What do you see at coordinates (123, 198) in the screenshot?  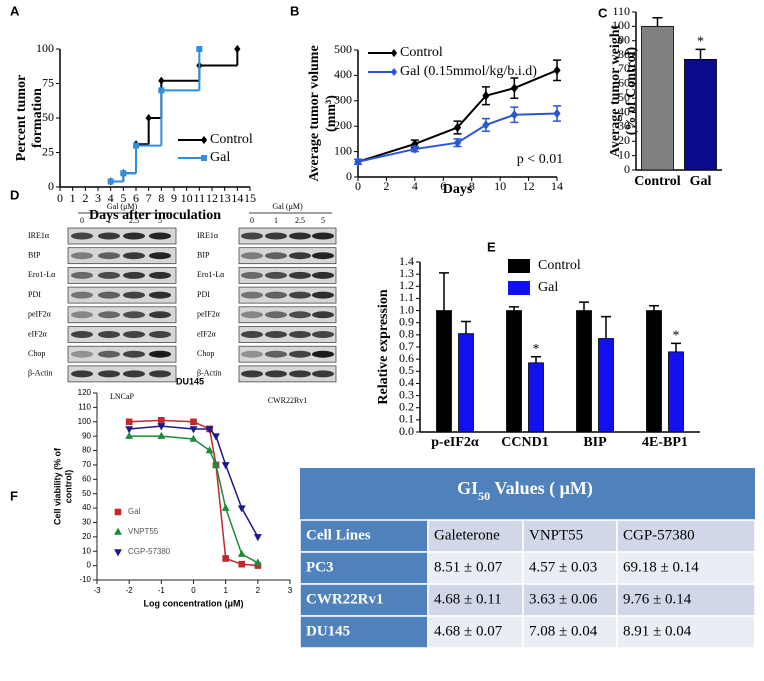 I see `x-tick-label: 5` at bounding box center [123, 198].